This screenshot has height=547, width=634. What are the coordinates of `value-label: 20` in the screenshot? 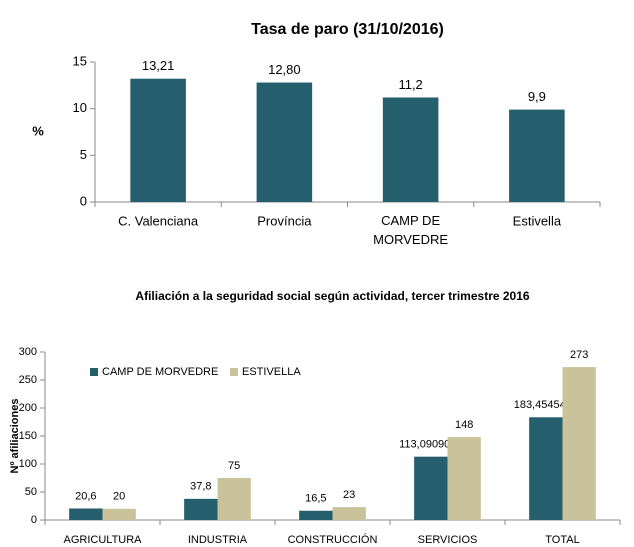 It's located at (119, 497).